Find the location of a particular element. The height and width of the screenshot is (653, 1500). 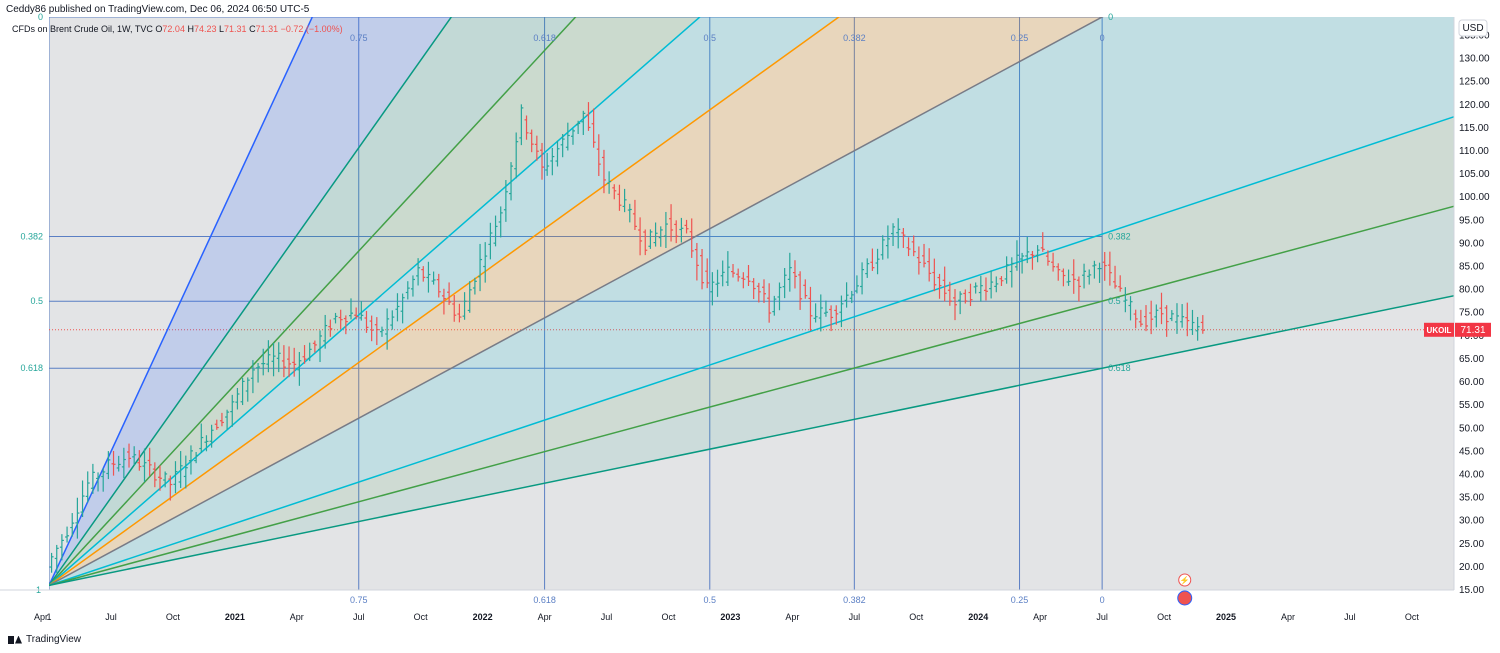

price-axis-tick: 20.00 is located at coordinates (1471, 567).